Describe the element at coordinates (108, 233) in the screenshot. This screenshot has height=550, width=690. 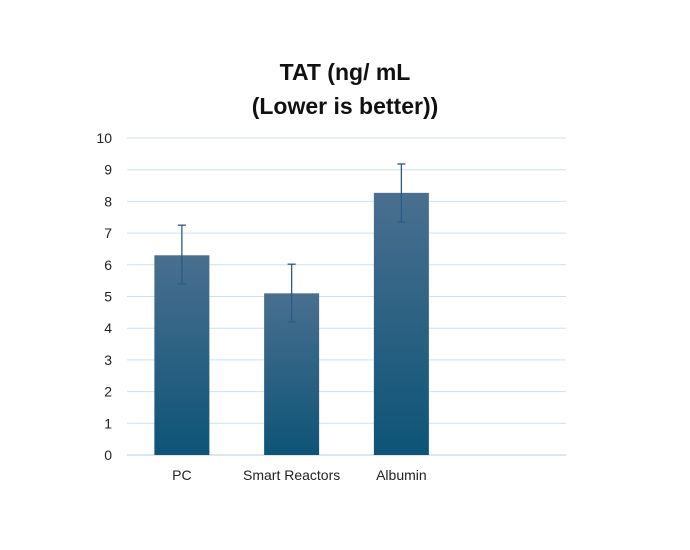
I see `y-tick-label: 7` at that location.